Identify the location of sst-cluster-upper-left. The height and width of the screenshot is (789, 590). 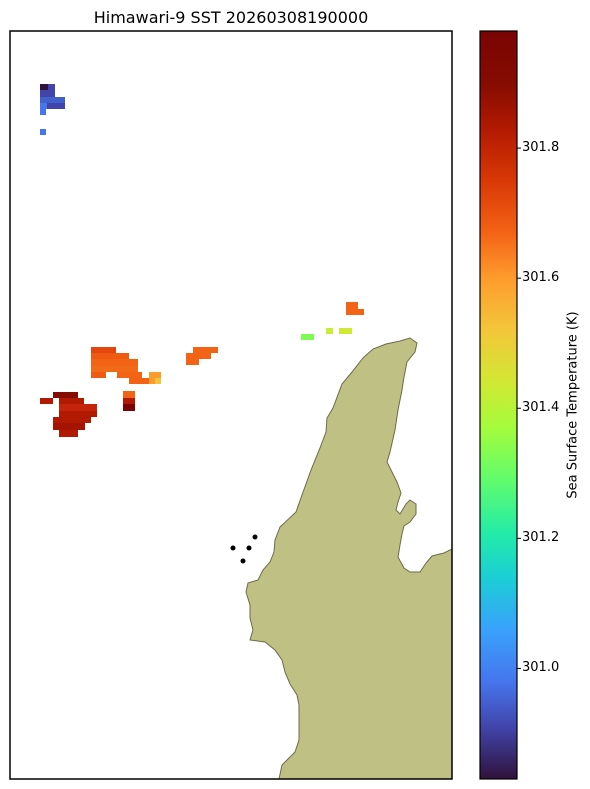
(52, 109).